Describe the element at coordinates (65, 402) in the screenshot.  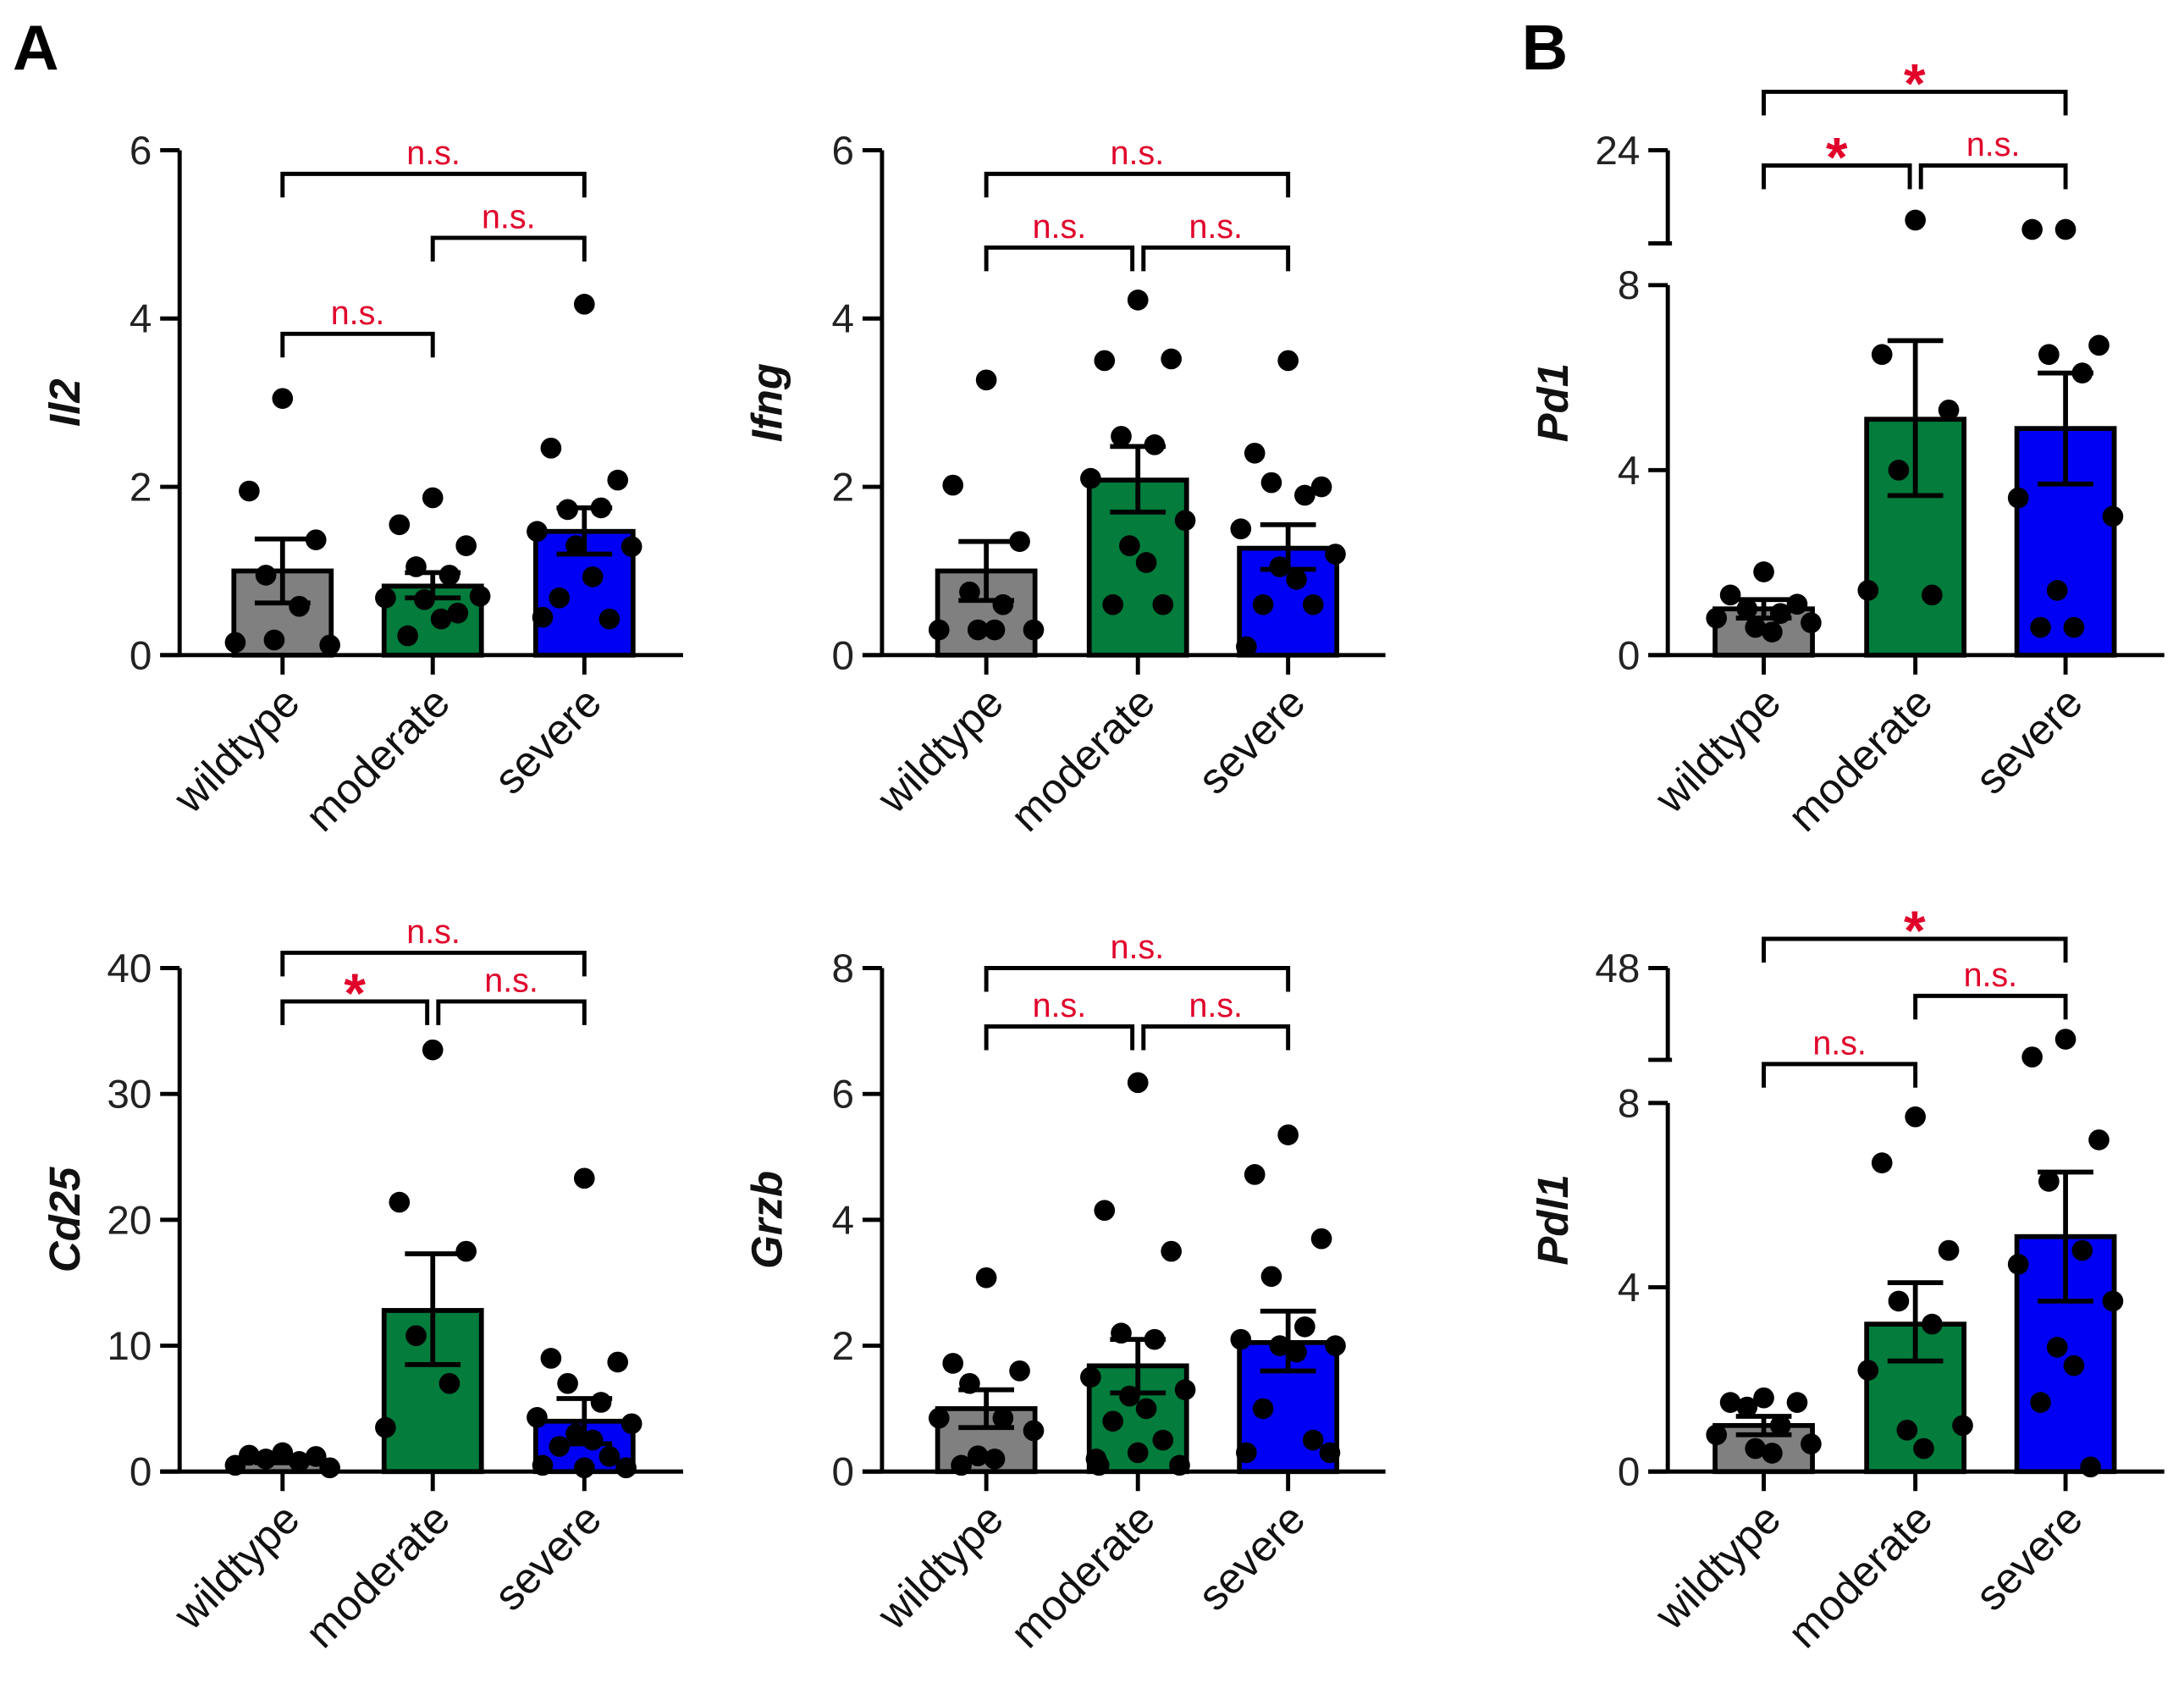
I see `y-axis-label: Il2` at that location.